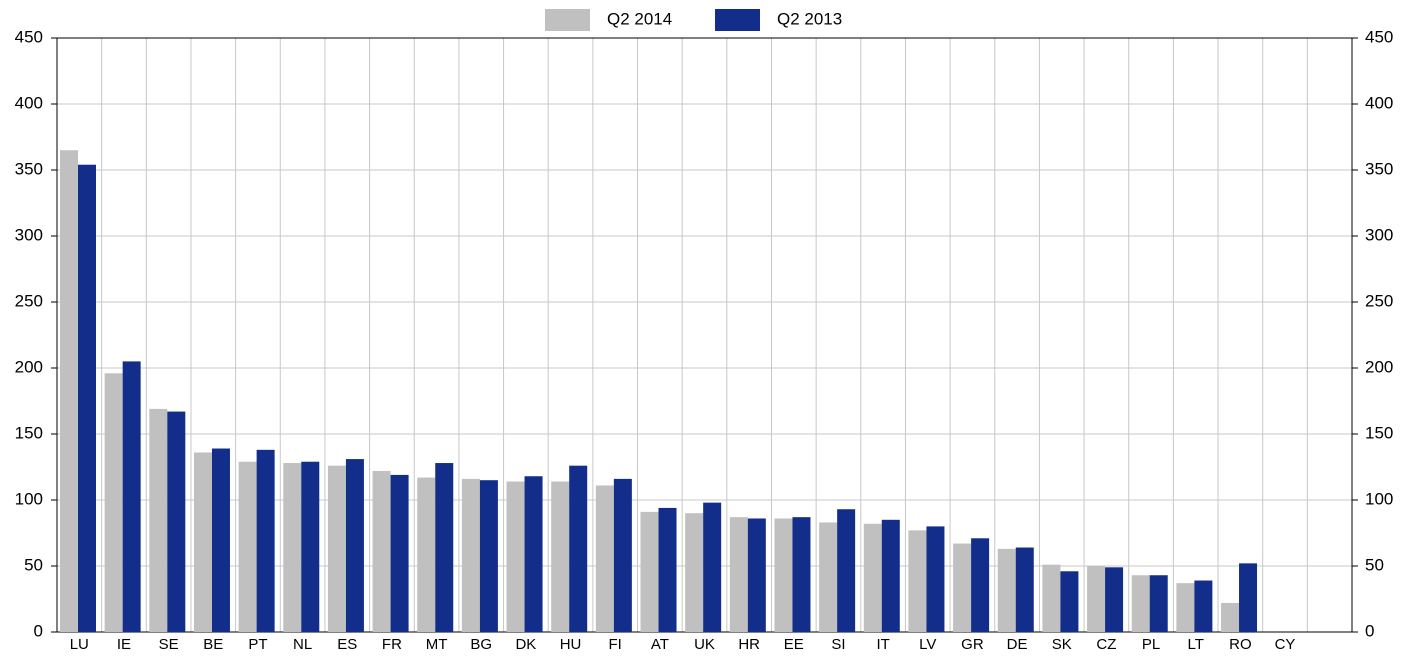 This screenshot has height=657, width=1415. What do you see at coordinates (29, 102) in the screenshot?
I see `y-tick-label: 400` at bounding box center [29, 102].